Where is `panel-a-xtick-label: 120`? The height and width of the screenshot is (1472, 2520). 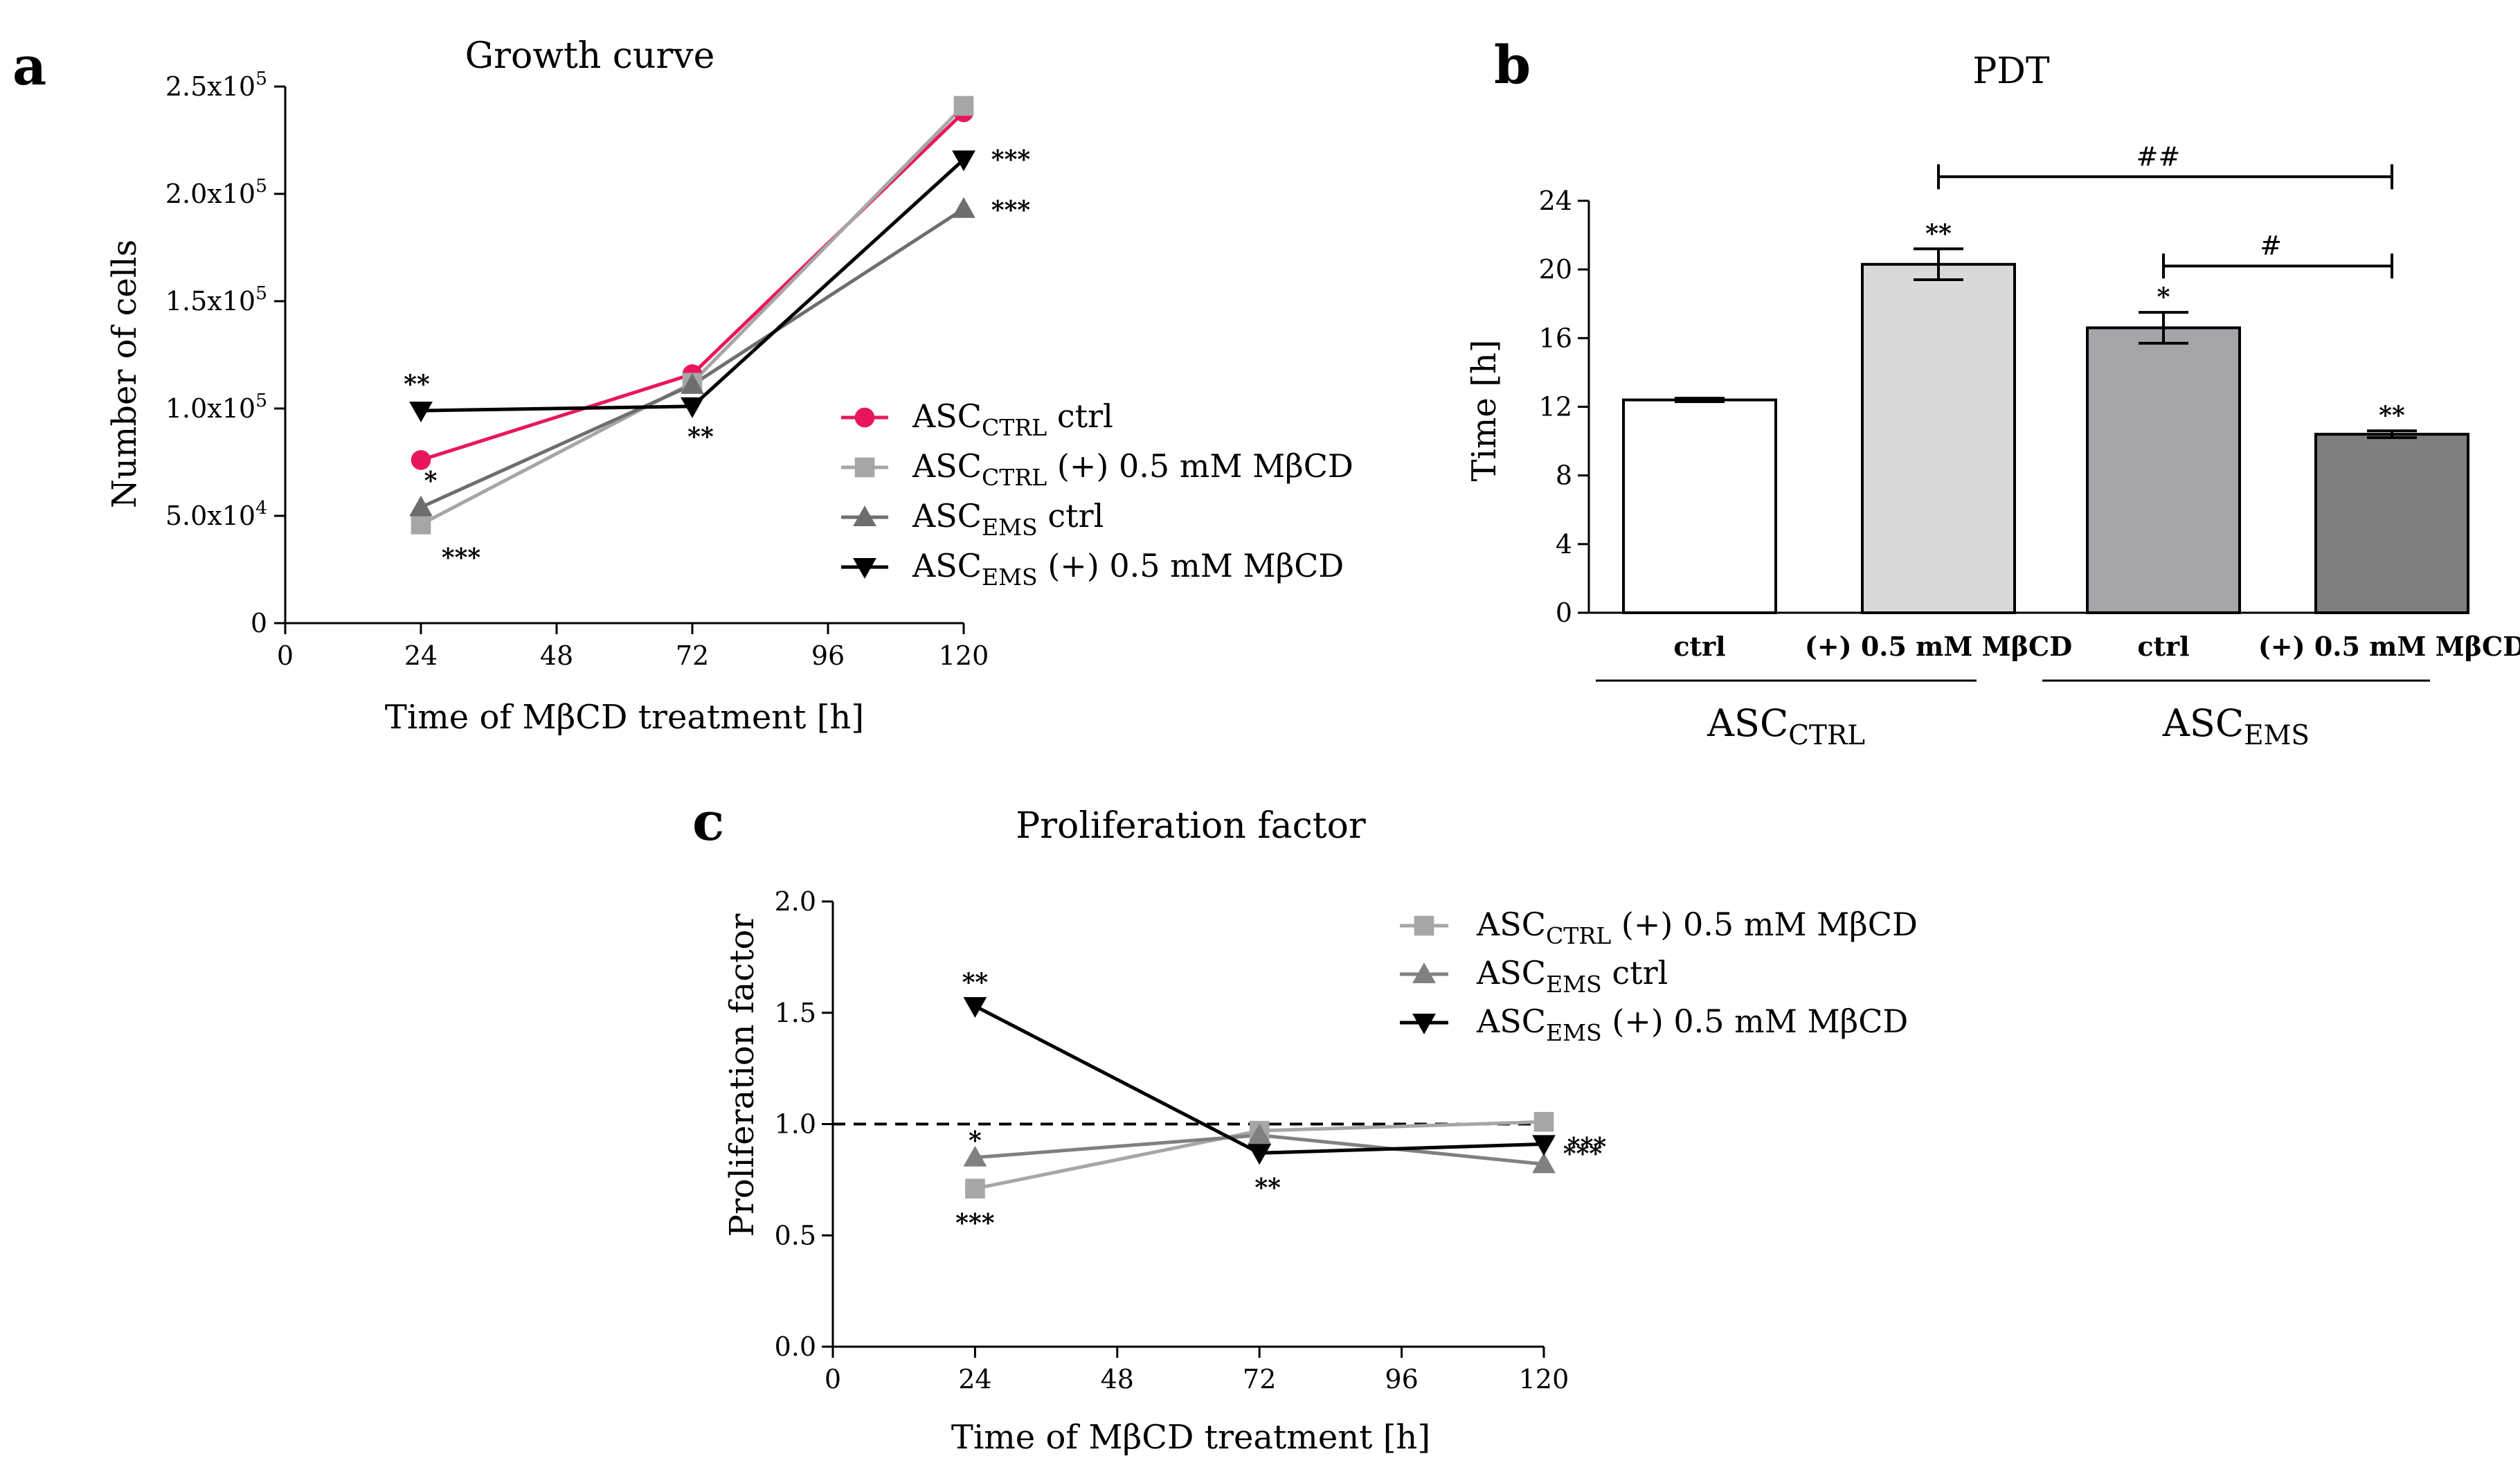 panel-a-xtick-label: 120 is located at coordinates (964, 655).